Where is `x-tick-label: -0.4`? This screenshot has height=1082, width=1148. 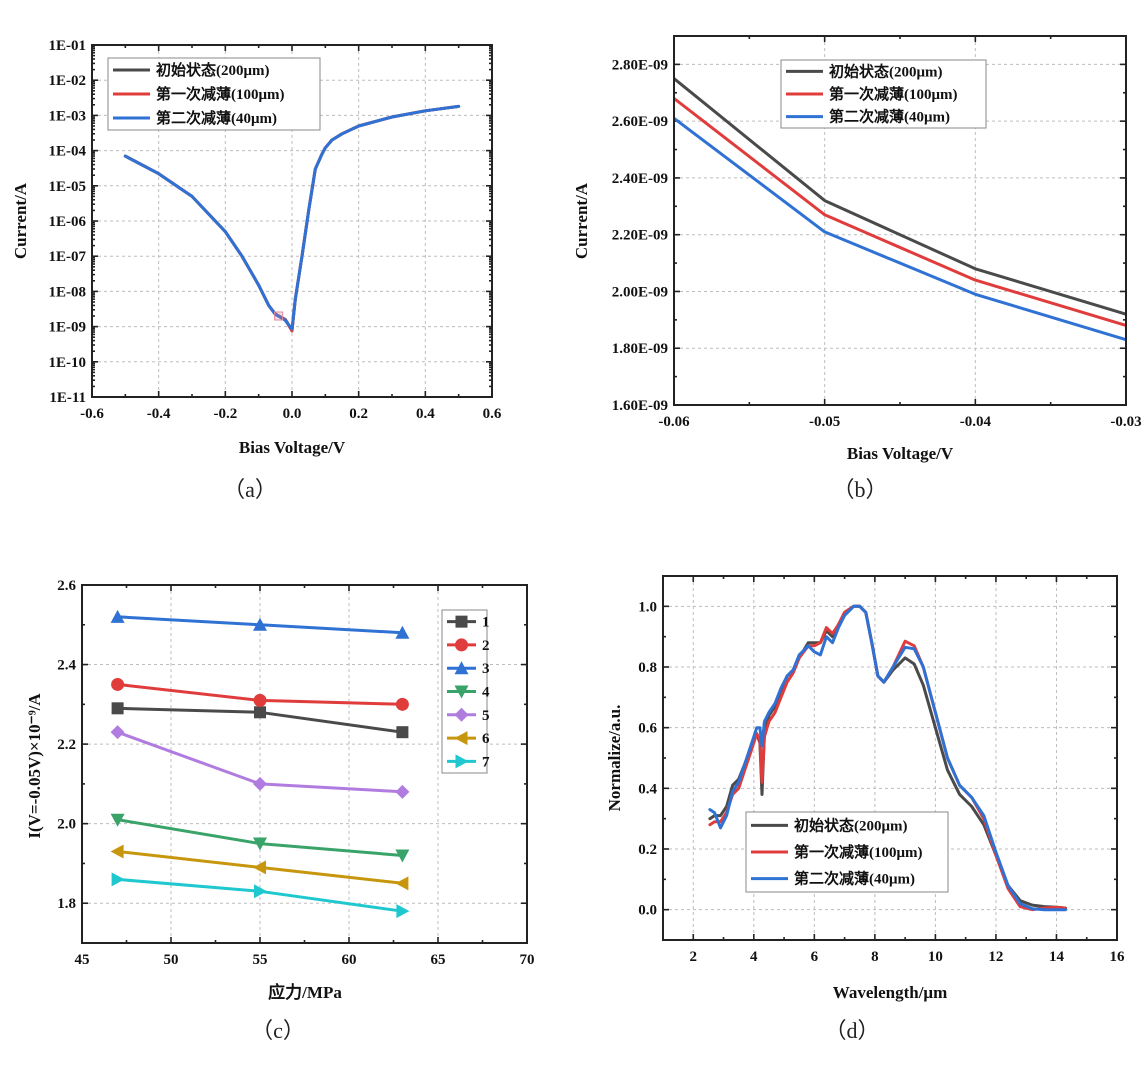 x-tick-label: -0.4 is located at coordinates (159, 414).